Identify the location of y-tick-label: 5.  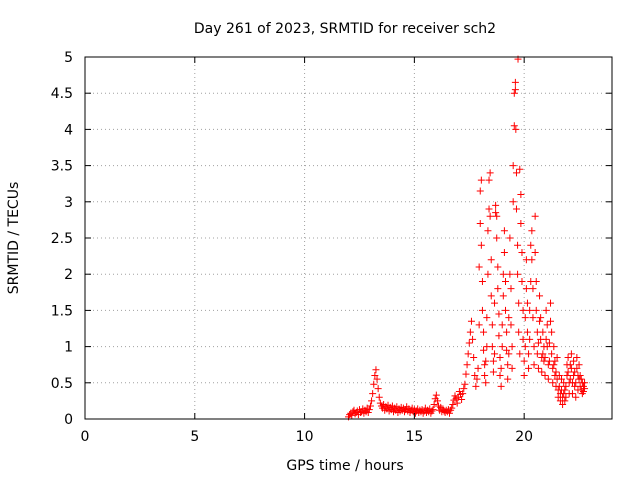
(68, 58).